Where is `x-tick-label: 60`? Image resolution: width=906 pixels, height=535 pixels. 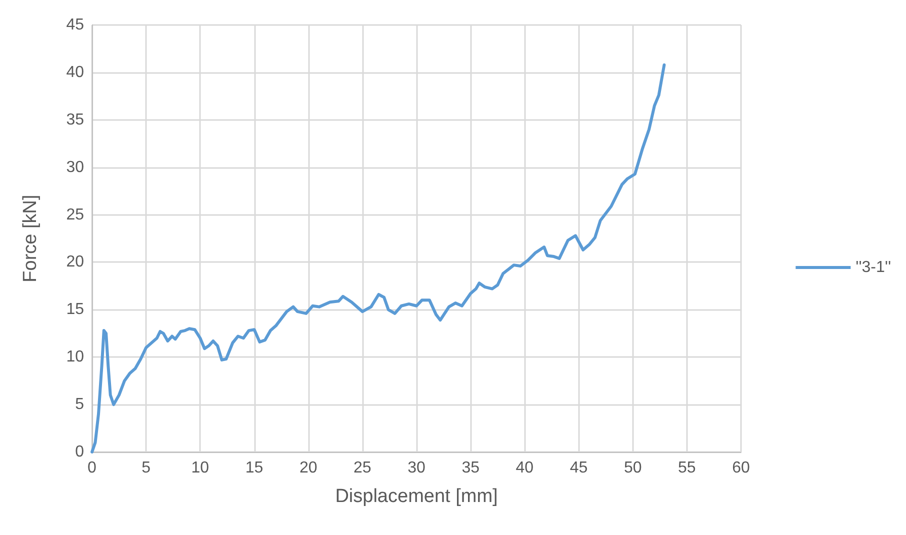 x-tick-label: 60 is located at coordinates (741, 468).